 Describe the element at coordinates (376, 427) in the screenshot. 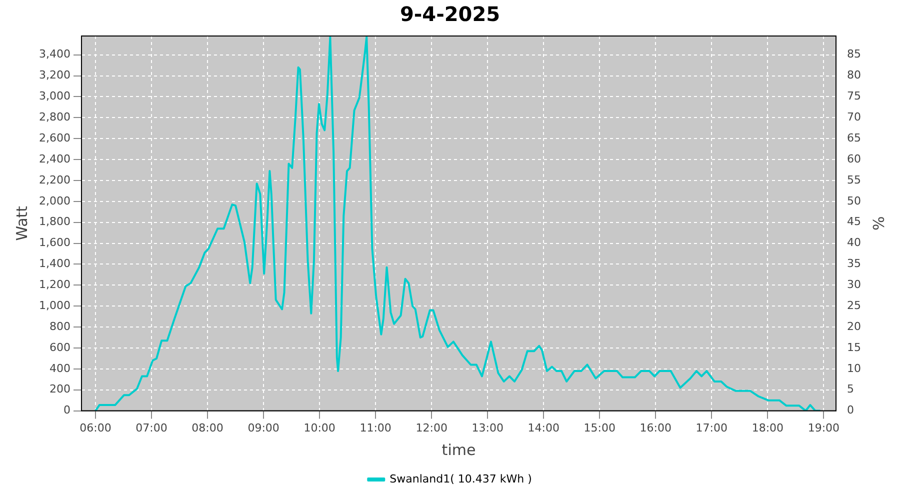

I see `x-tick-label: 11:00` at that location.